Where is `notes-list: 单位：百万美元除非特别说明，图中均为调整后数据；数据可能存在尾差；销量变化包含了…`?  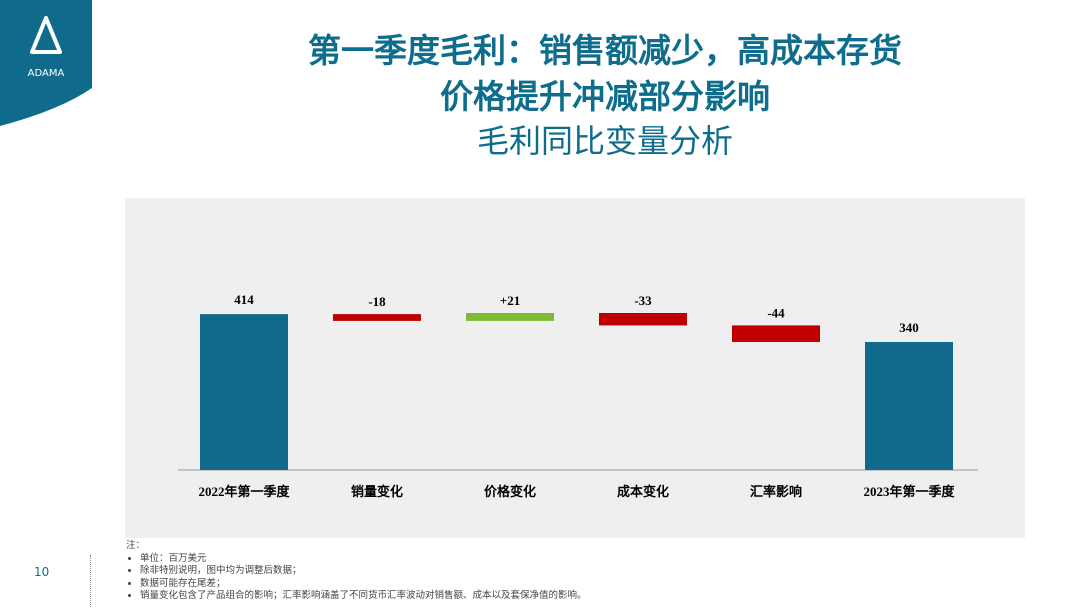
notes-list: 单位：百万美元除非特别说明，图中均为调整后数据；数据可能存在尾差；销量变化包含了… is located at coordinates (356, 578).